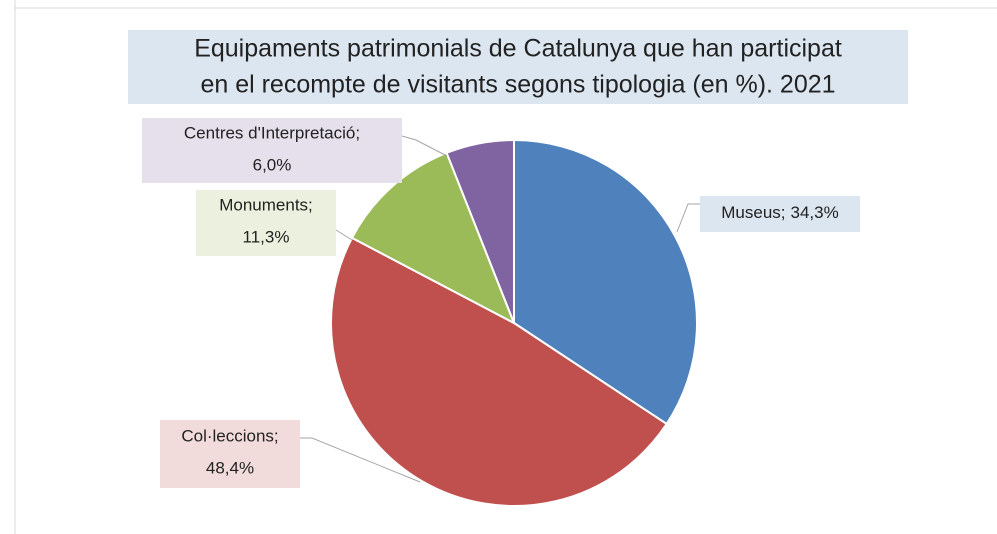  Describe the element at coordinates (518, 67) in the screenshot. I see `title-box` at that location.